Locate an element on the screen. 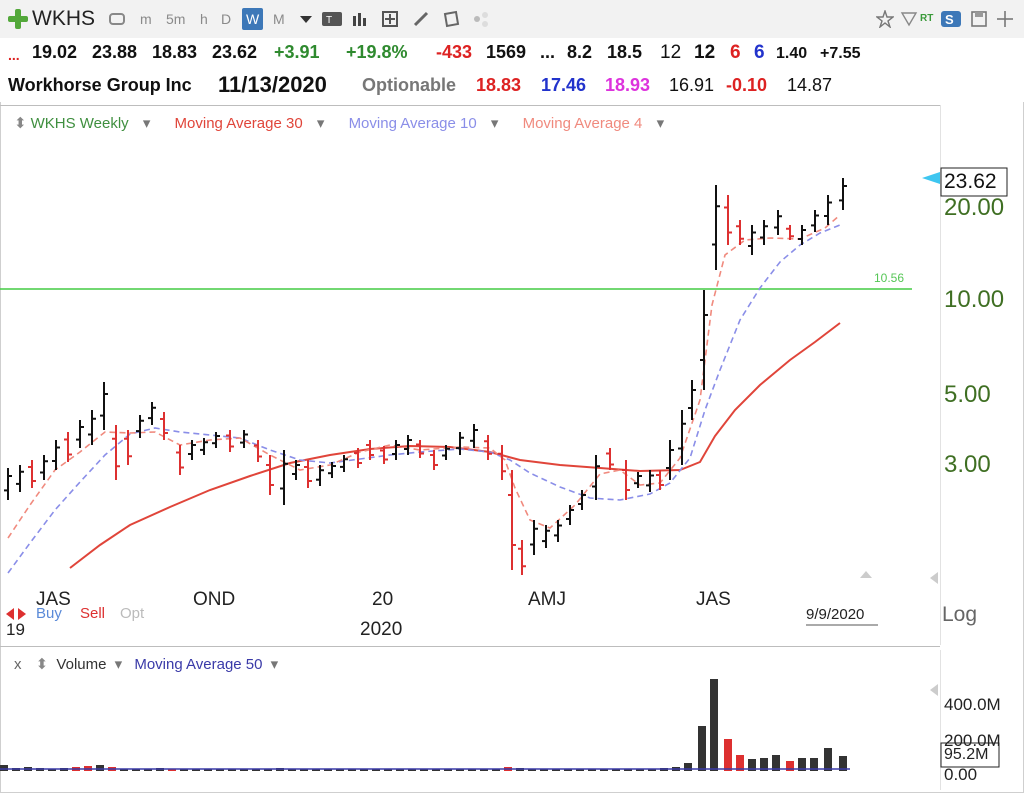 This screenshot has height=793, width=1024. price-marker-icon is located at coordinates (931, 178).